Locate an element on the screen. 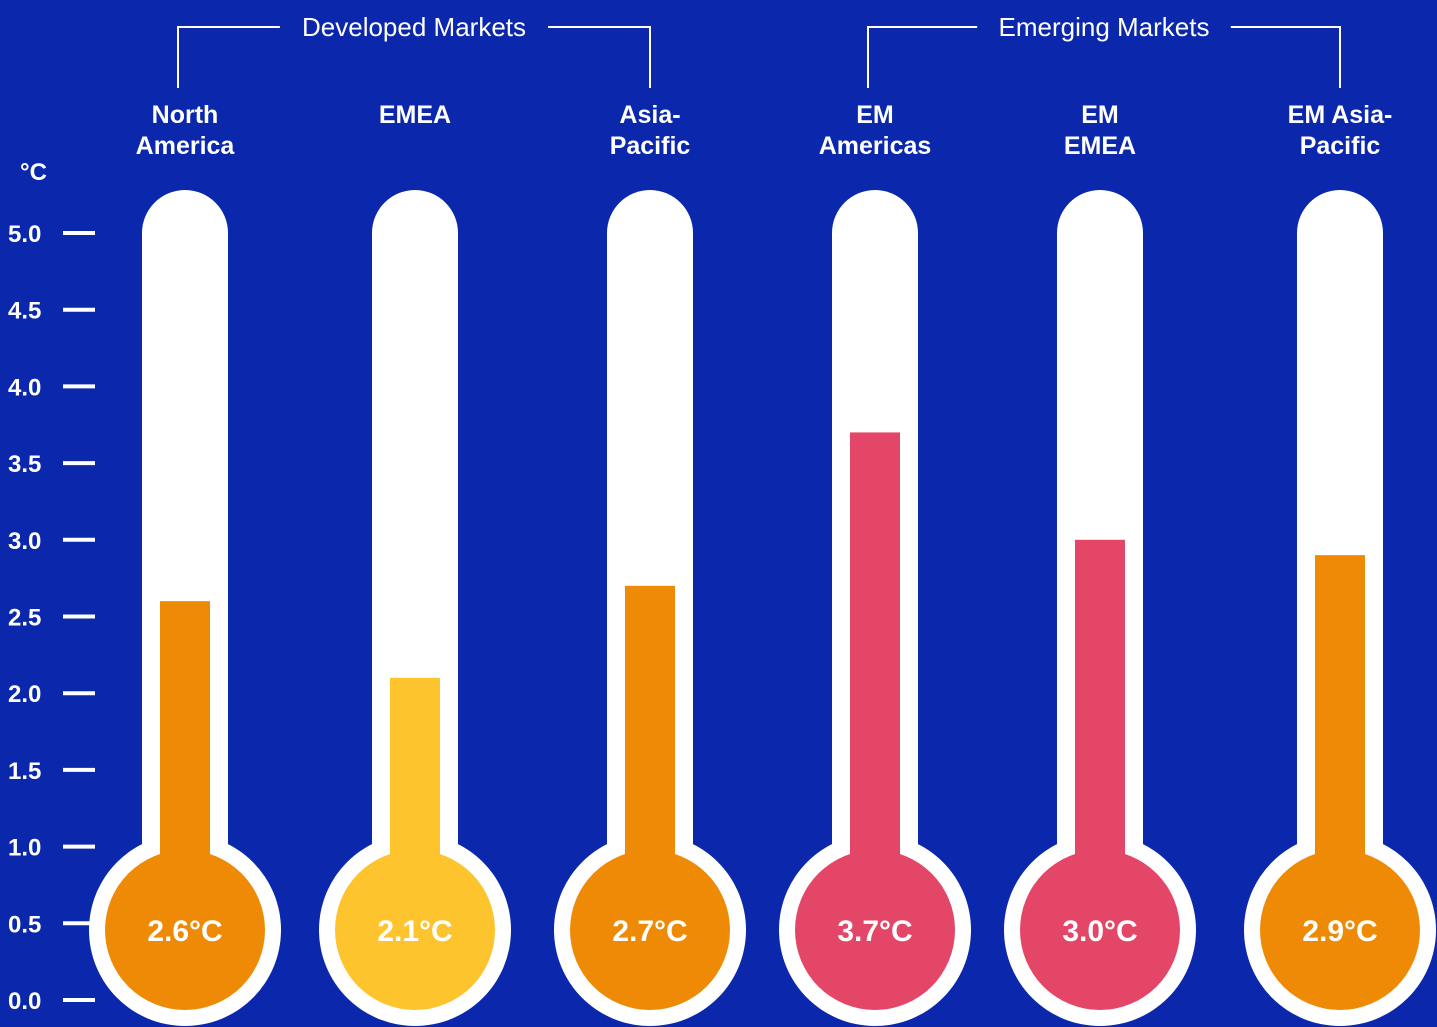 Image resolution: width=1437 pixels, height=1027 pixels. group-brackets: Developed Markets Emerging Markets is located at coordinates (759, 50).